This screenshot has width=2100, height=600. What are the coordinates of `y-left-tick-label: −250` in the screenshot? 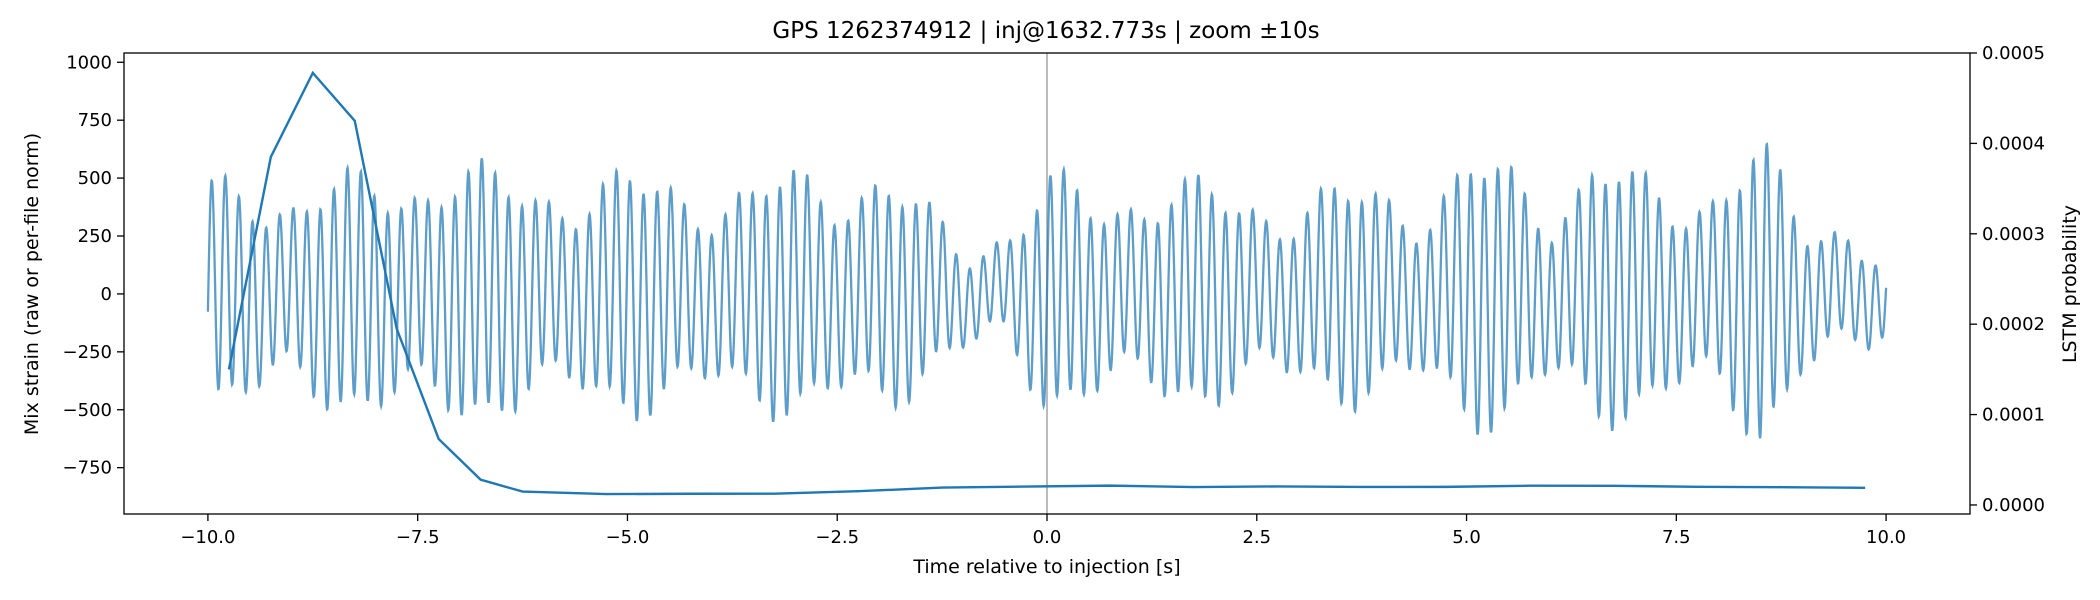 It's located at (87, 352).